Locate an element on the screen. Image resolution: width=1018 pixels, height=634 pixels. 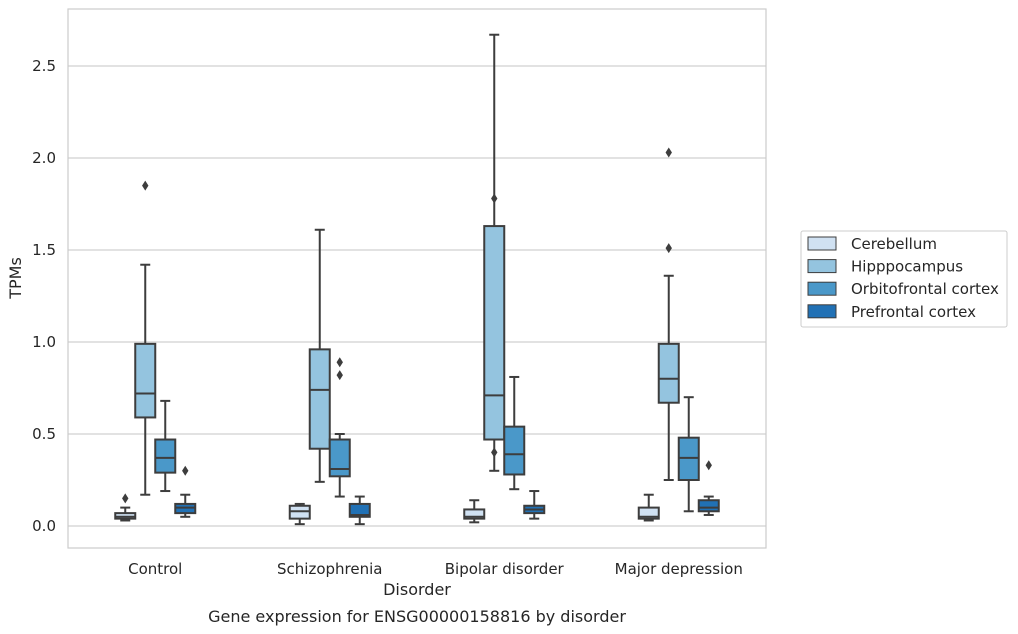
y-tick-labels: 0.0 0.5 1.0 1.5 2.0 2.5 is located at coordinates (44, 296).